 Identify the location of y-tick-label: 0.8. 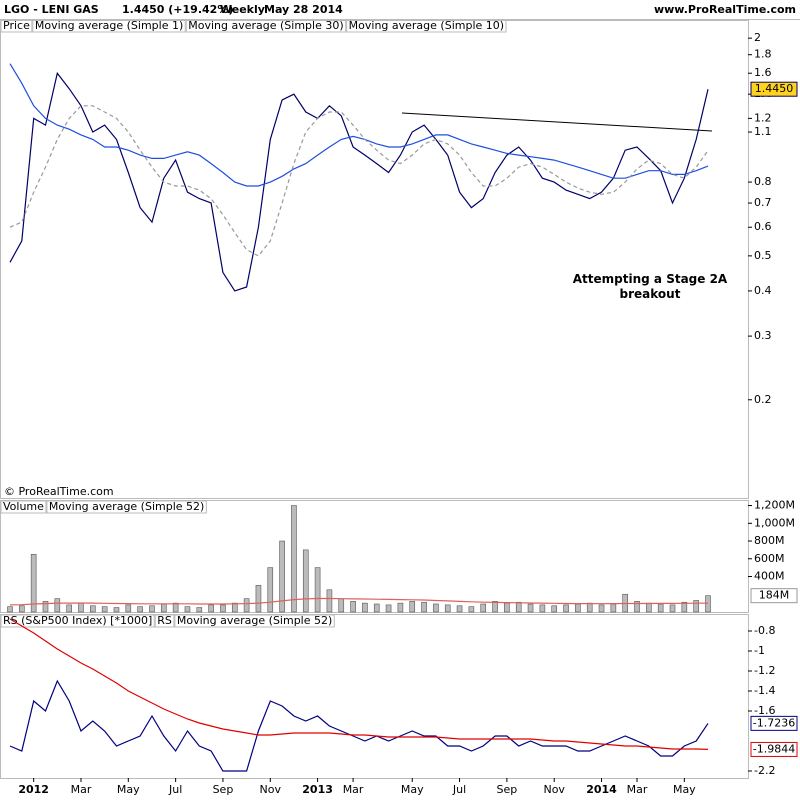
(763, 181).